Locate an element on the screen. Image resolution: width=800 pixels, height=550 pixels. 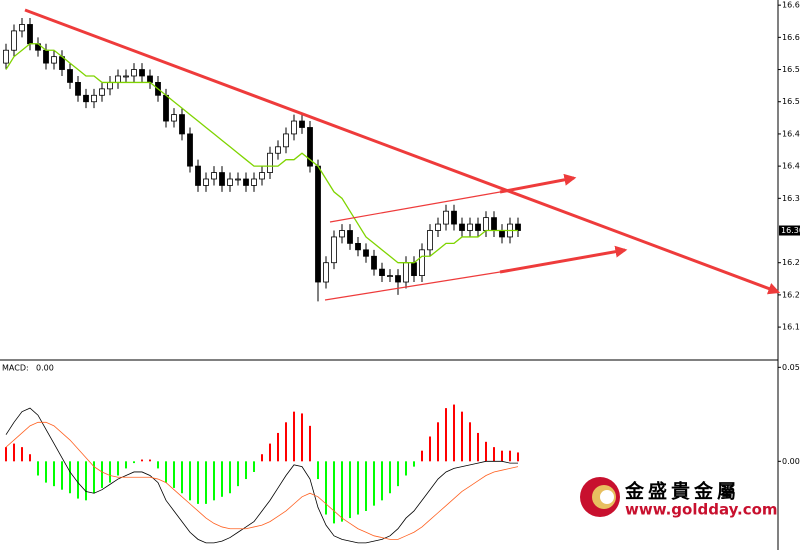
y-tick-label: 16.55 is located at coordinates (791, 69).